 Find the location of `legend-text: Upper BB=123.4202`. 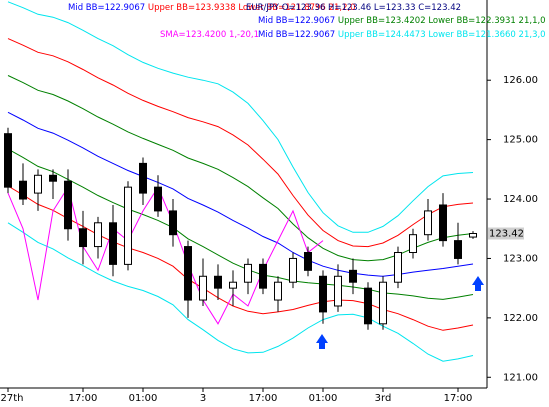

legend-text: Upper BB=123.4202 is located at coordinates (382, 21).